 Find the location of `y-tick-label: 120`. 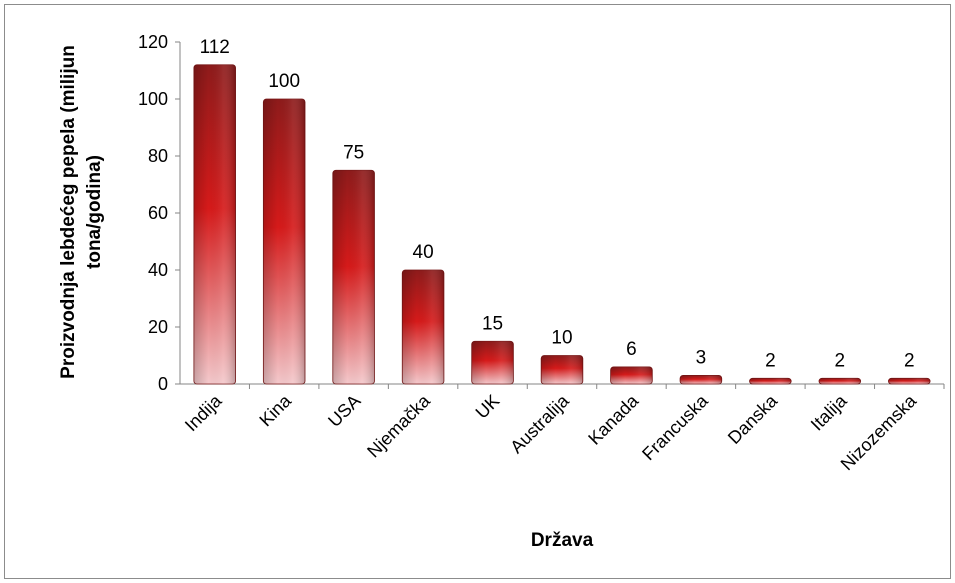

y-tick-label: 120 is located at coordinates (153, 42).